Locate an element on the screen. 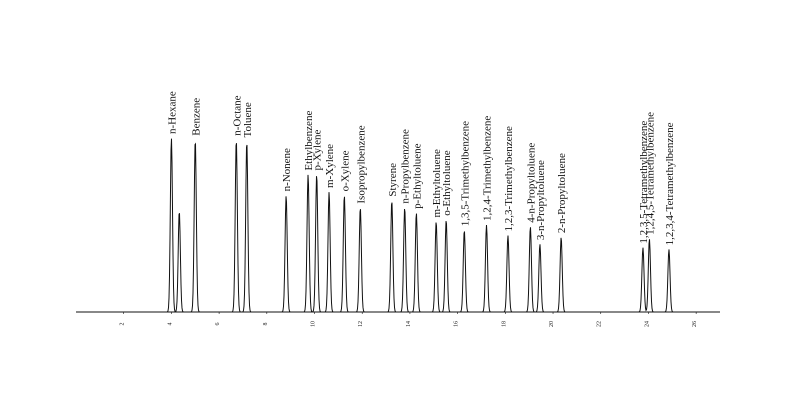  x-tick-label: 16 is located at coordinates (457, 324).